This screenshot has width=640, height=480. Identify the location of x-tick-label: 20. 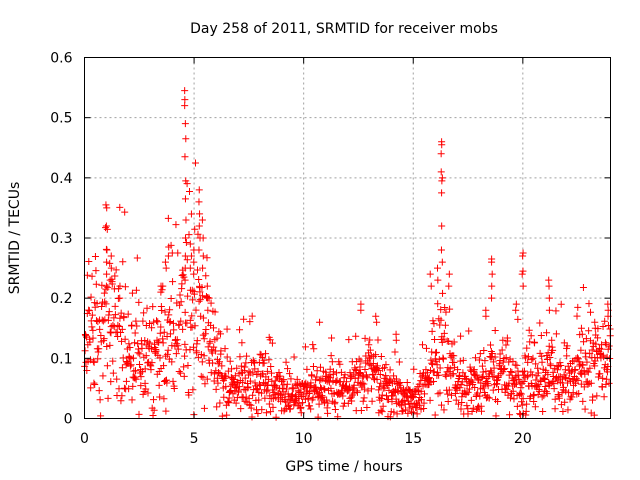
(523, 439).